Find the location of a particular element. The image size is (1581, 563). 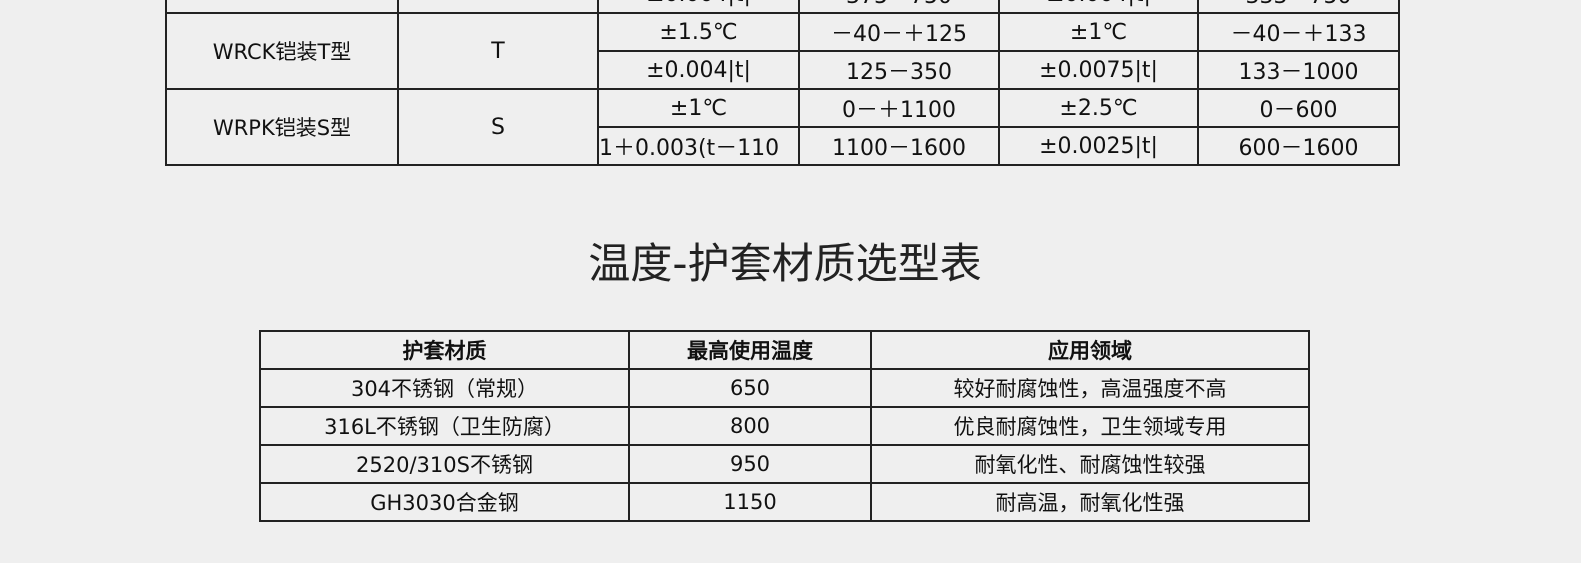

table-header-row: 护套材质 最高使用温度 应用领域 is located at coordinates (784, 350).